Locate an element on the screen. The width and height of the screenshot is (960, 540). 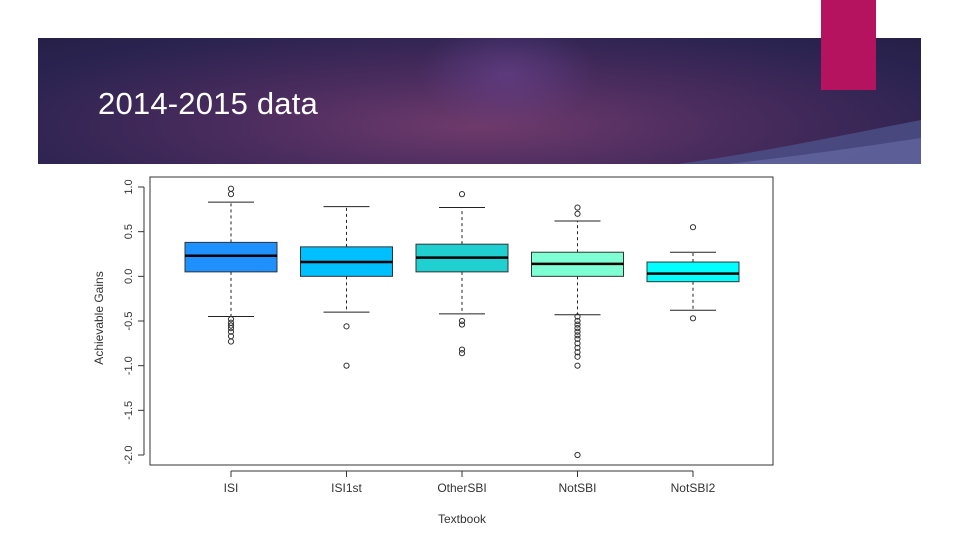
x-tick-label: OtherSBI is located at coordinates (461, 488).